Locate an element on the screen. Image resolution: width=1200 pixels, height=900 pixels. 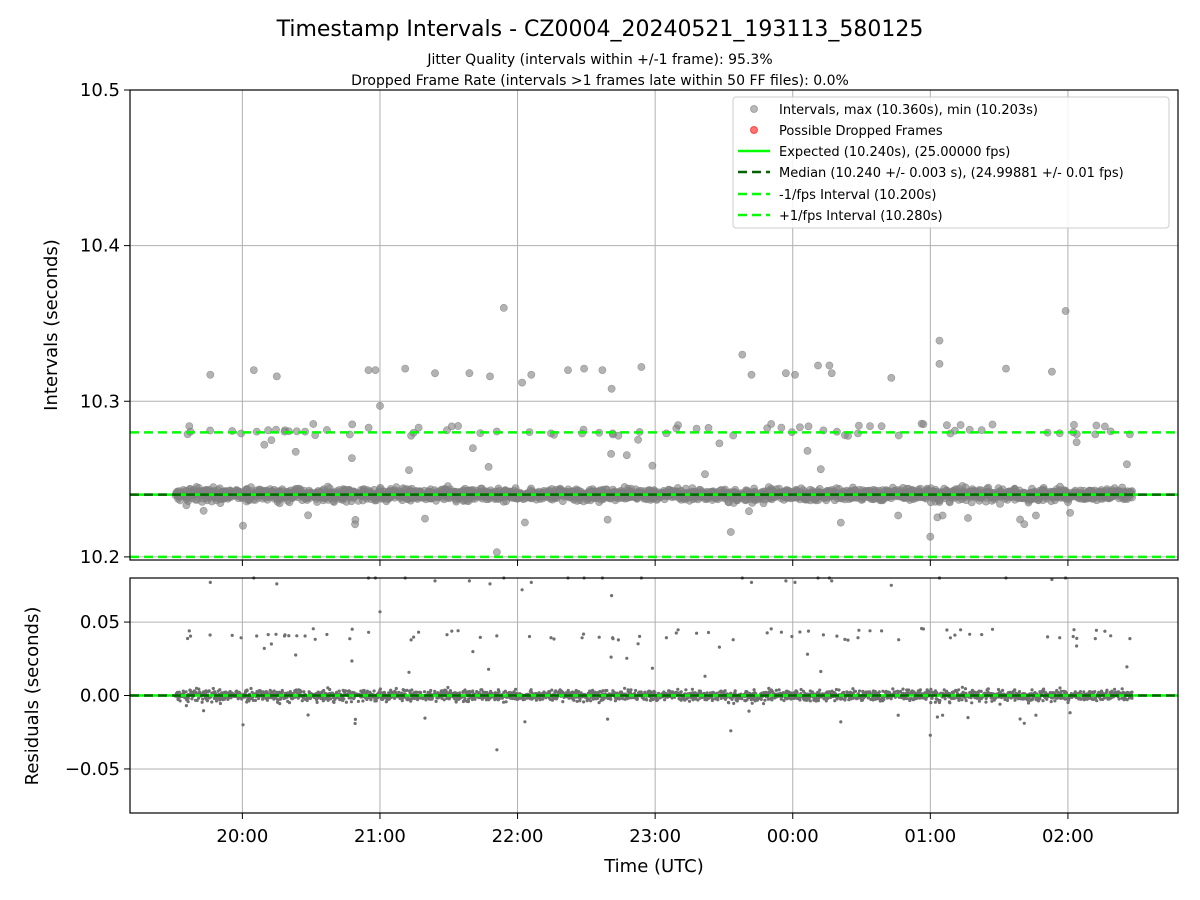
legend-label: -1/fps Interval (10.200s) is located at coordinates (857, 195).